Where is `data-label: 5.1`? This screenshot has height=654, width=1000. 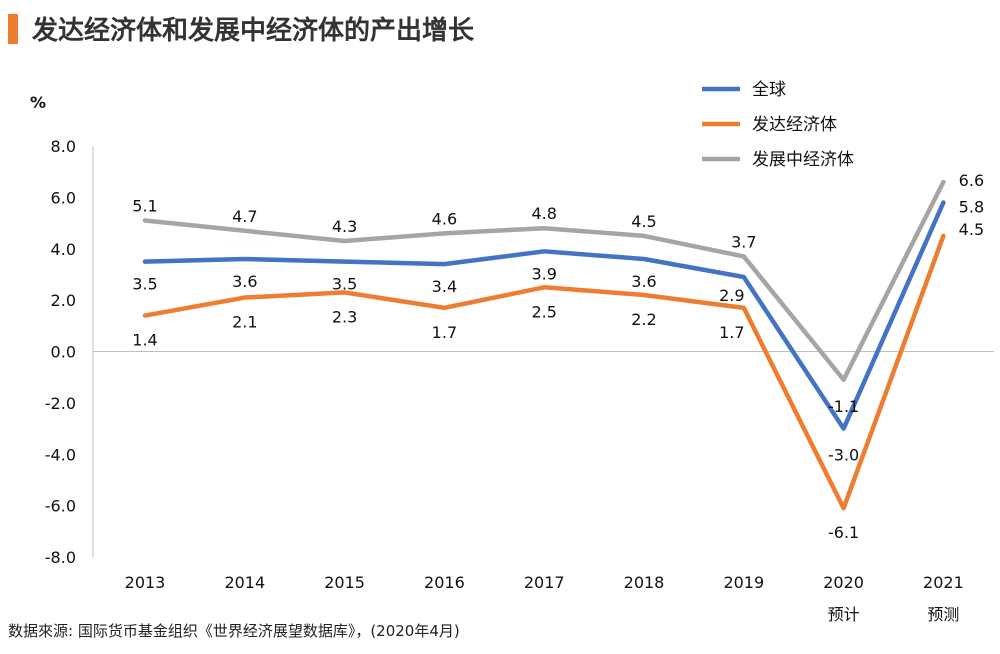
data-label: 5.1 is located at coordinates (144, 205).